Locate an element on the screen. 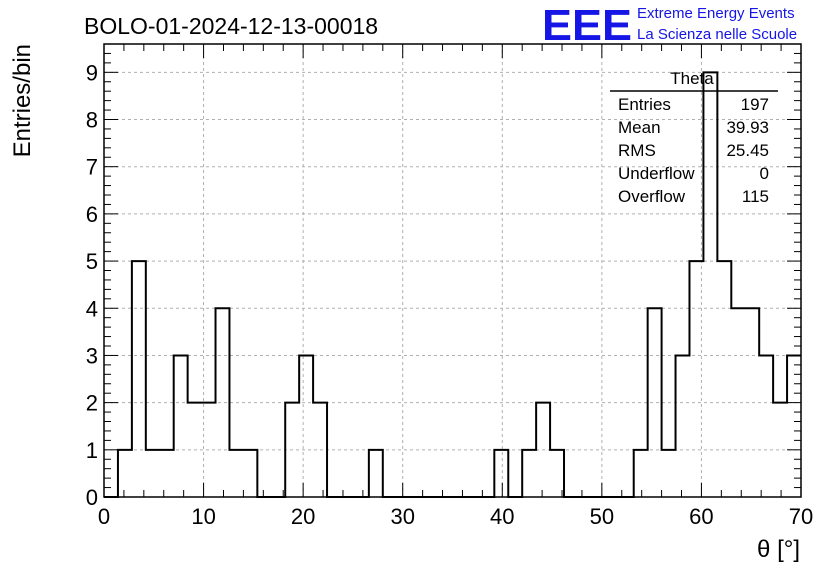 The height and width of the screenshot is (572, 836). x-tick-label: 70 is located at coordinates (801, 516).